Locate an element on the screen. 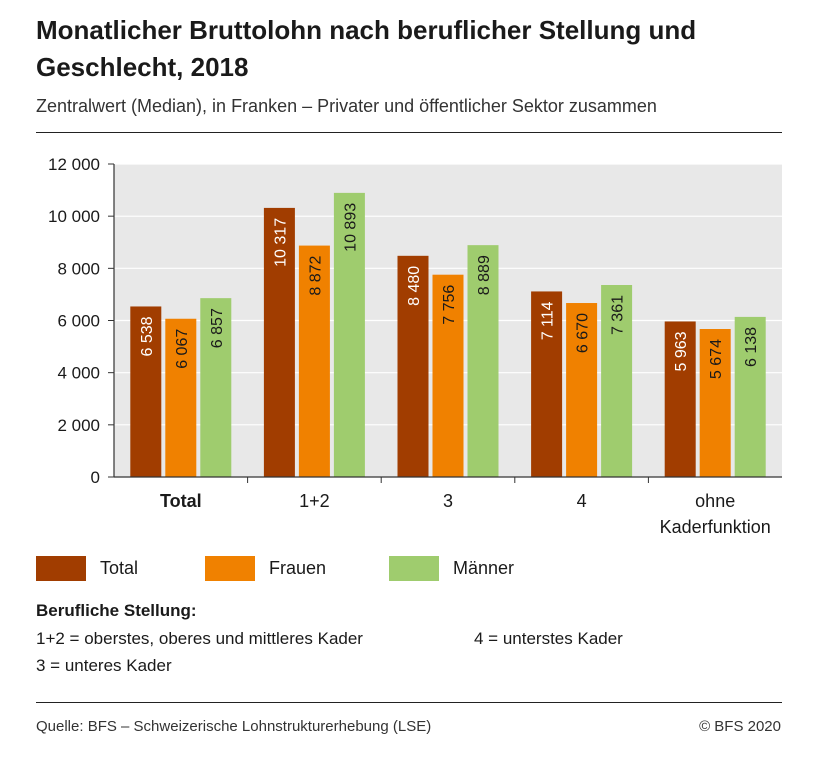  notes-line-3: 3 = unteres Kader is located at coordinates (104, 665).